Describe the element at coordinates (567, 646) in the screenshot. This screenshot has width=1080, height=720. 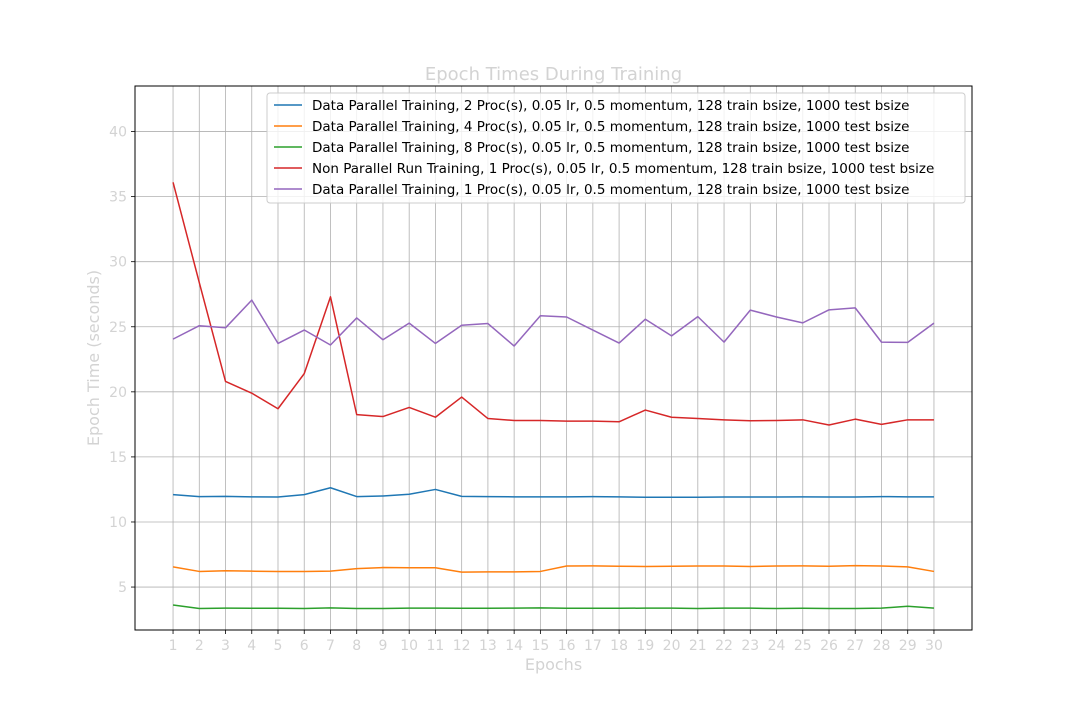
I see `x-tick-label: 16` at that location.